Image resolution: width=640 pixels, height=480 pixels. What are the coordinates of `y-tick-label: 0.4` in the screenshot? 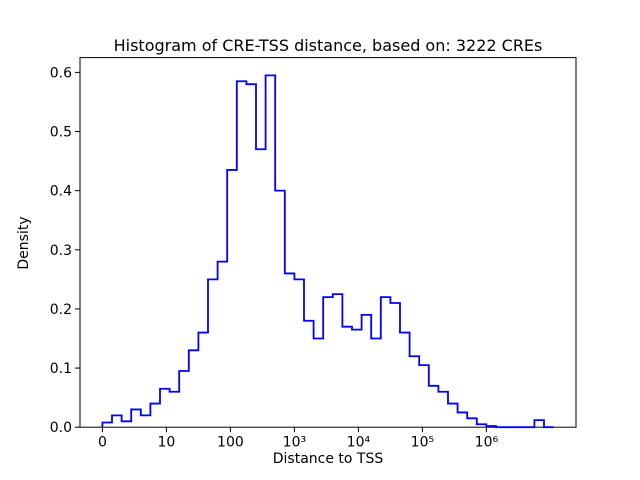 It's located at (61, 192).